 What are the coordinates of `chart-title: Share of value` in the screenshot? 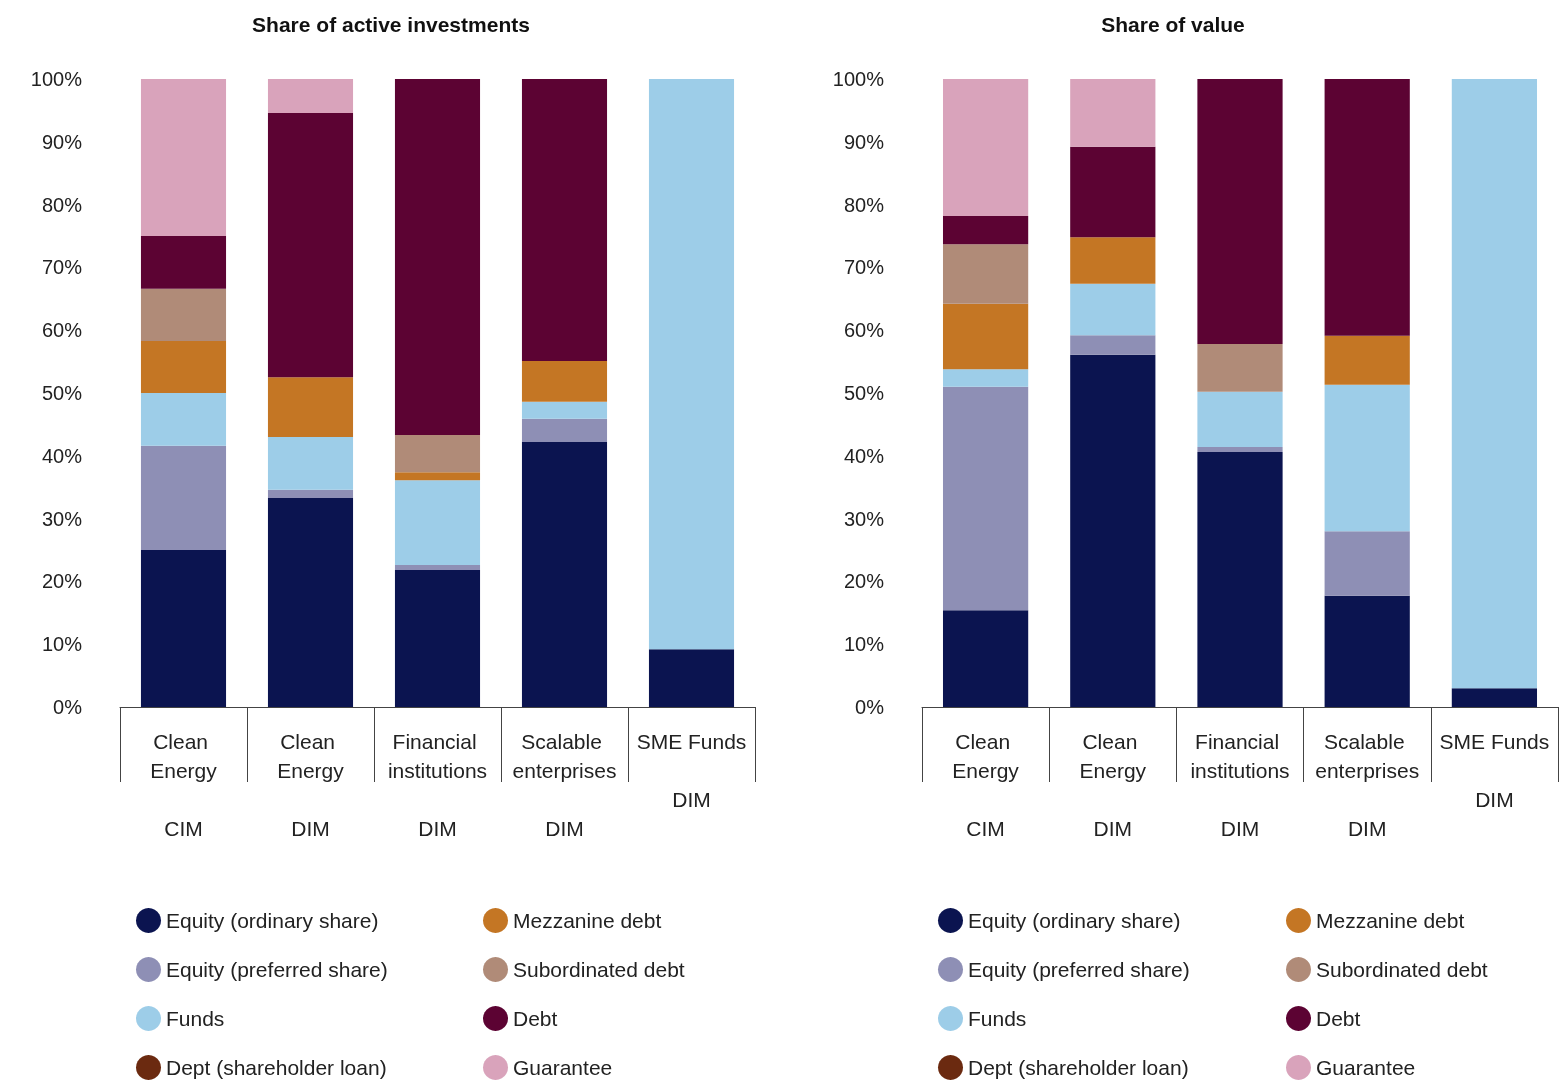 It's located at (1173, 24).